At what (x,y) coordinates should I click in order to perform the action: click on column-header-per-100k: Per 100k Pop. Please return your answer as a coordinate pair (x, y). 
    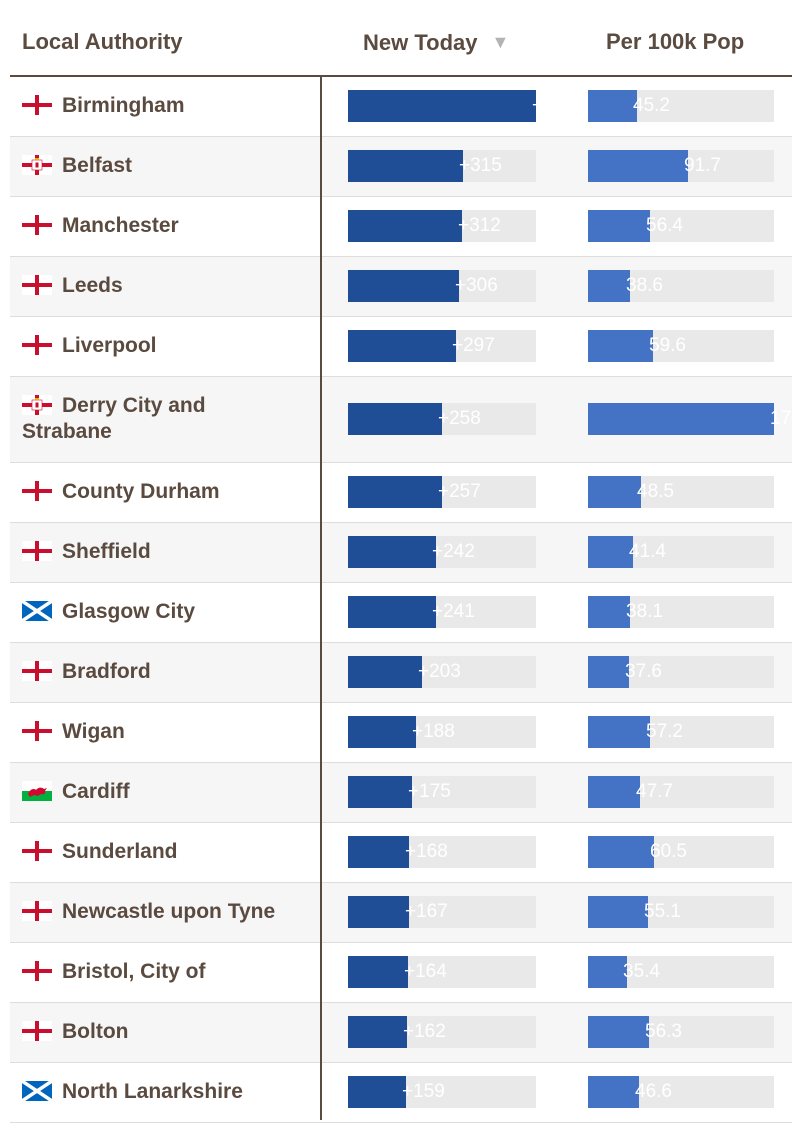
    Looking at the image, I should click on (675, 41).